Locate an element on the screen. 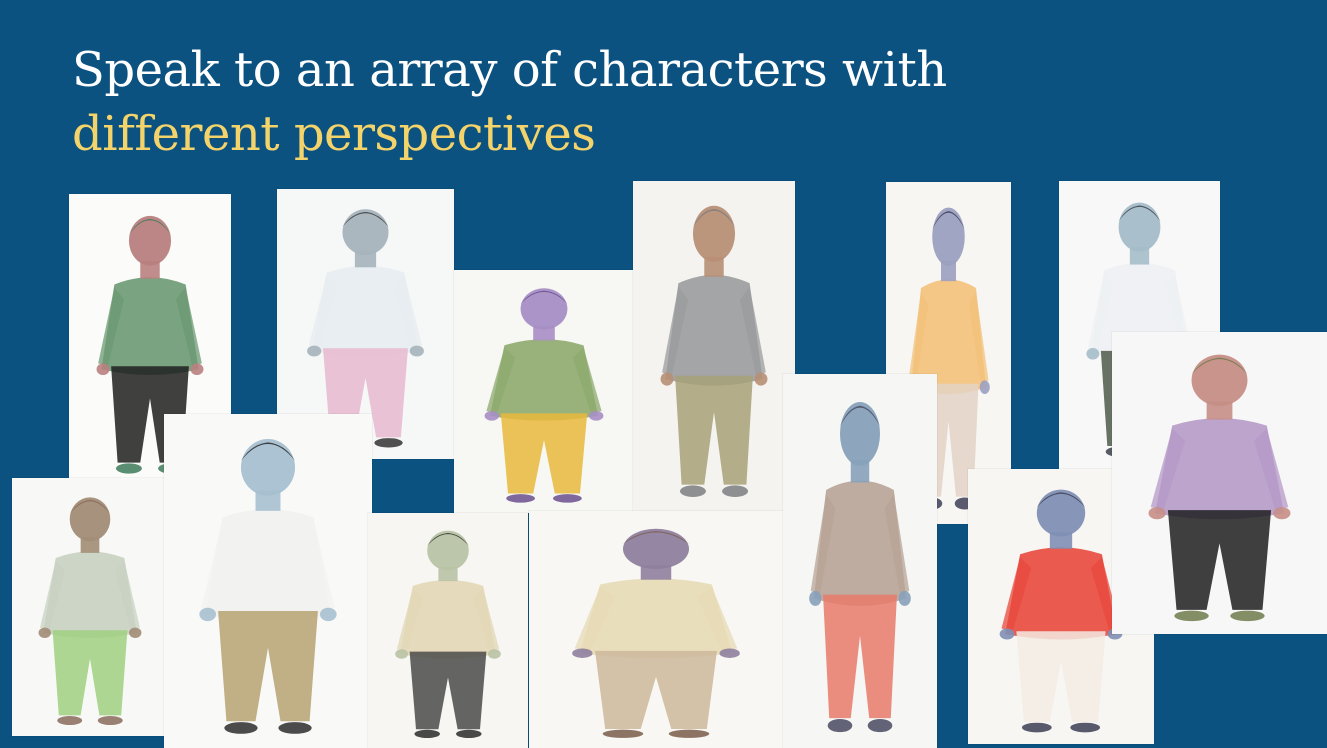 This screenshot has width=1327, height=748. illustration-woman-office-chair is located at coordinates (448, 630).